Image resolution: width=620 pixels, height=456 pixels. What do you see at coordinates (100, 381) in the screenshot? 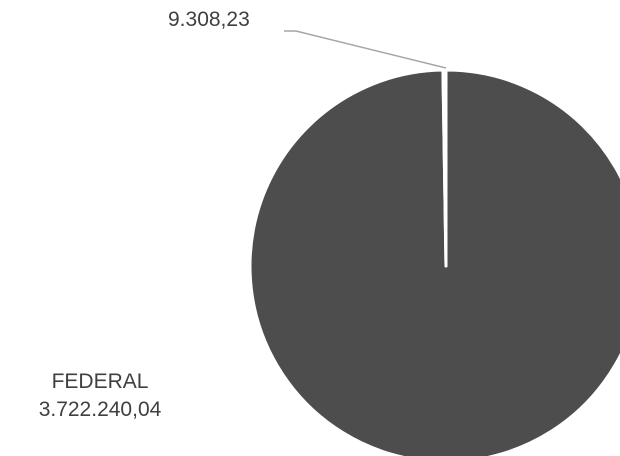
I see `slice-name-federal: FEDERAL` at bounding box center [100, 381].